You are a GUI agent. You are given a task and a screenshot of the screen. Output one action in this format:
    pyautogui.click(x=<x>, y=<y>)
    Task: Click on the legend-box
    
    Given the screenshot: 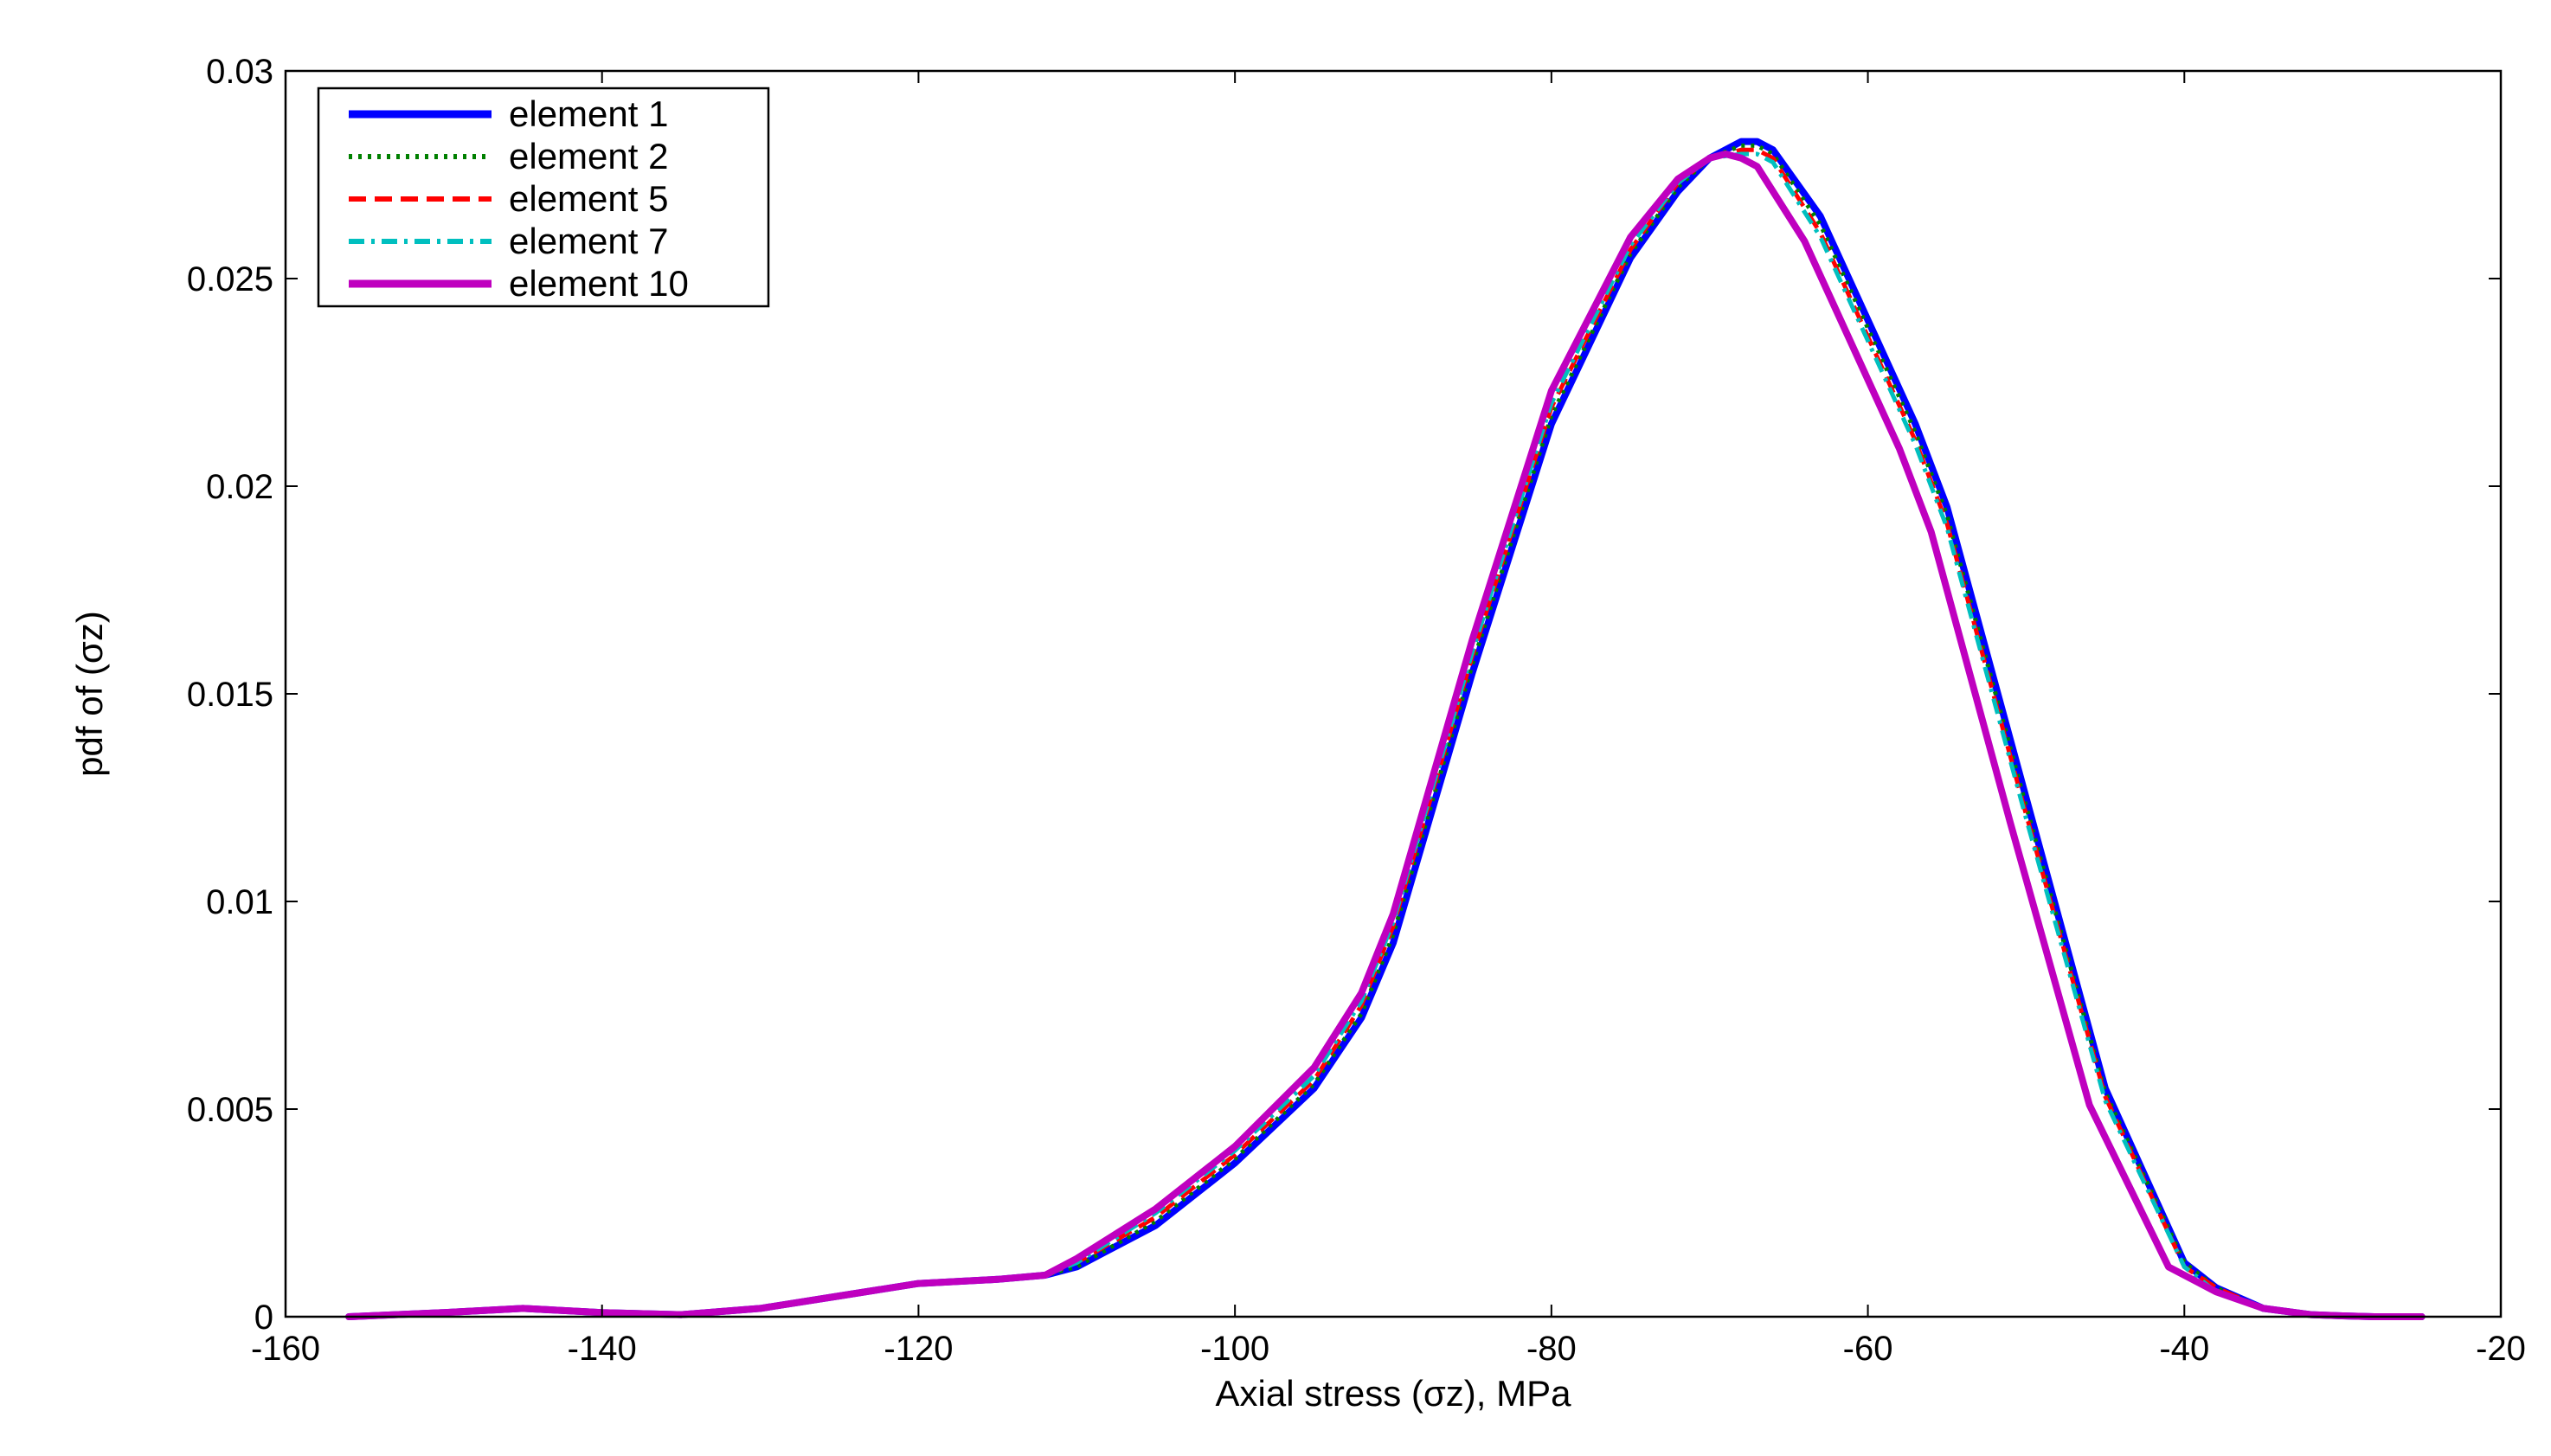 What is the action you would take?
    pyautogui.click(x=543, y=197)
    